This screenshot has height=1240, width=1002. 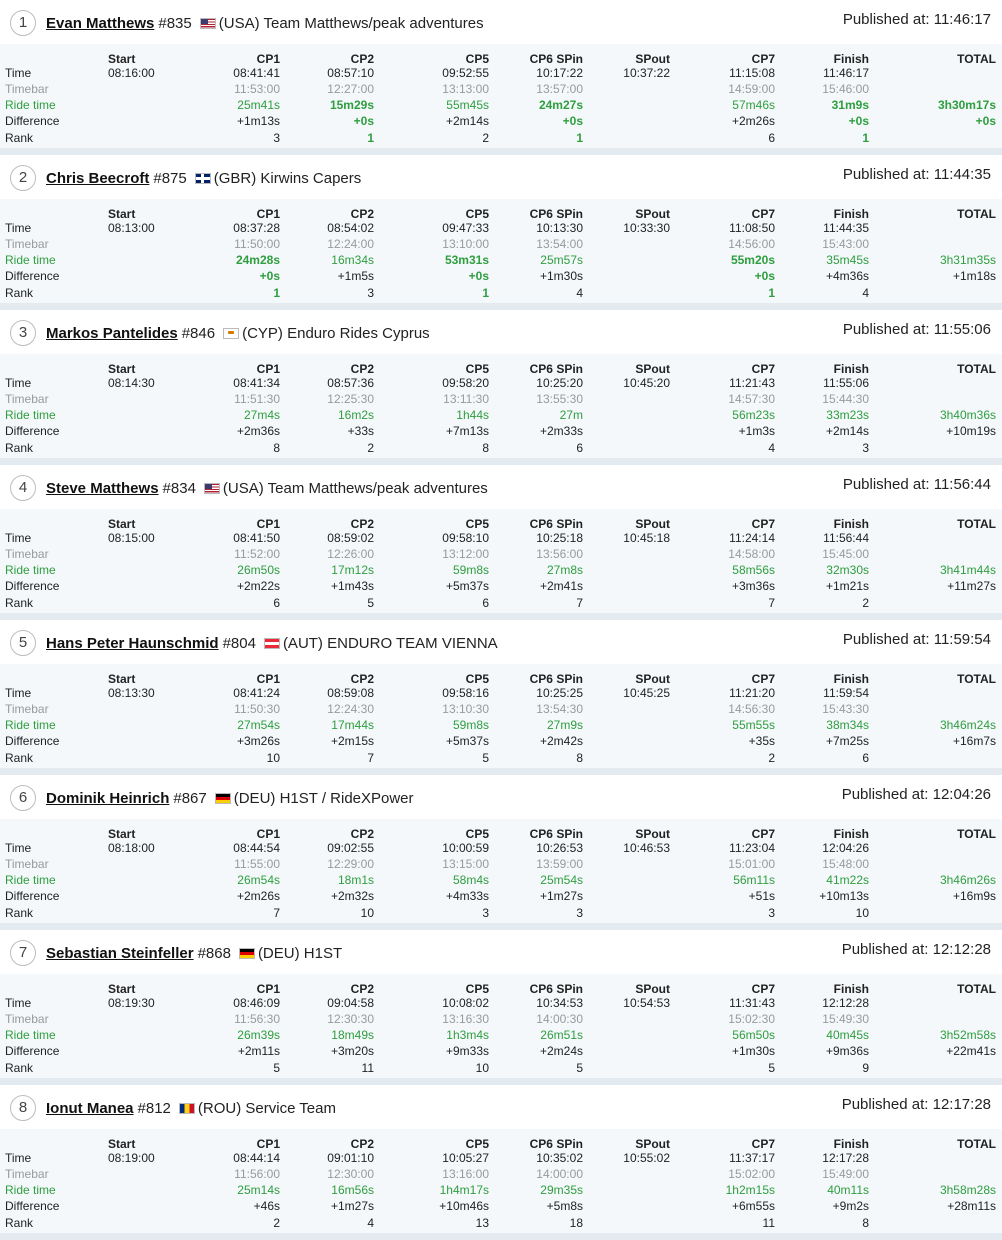 I want to click on rank-cell: 18, so click(x=576, y=1223).